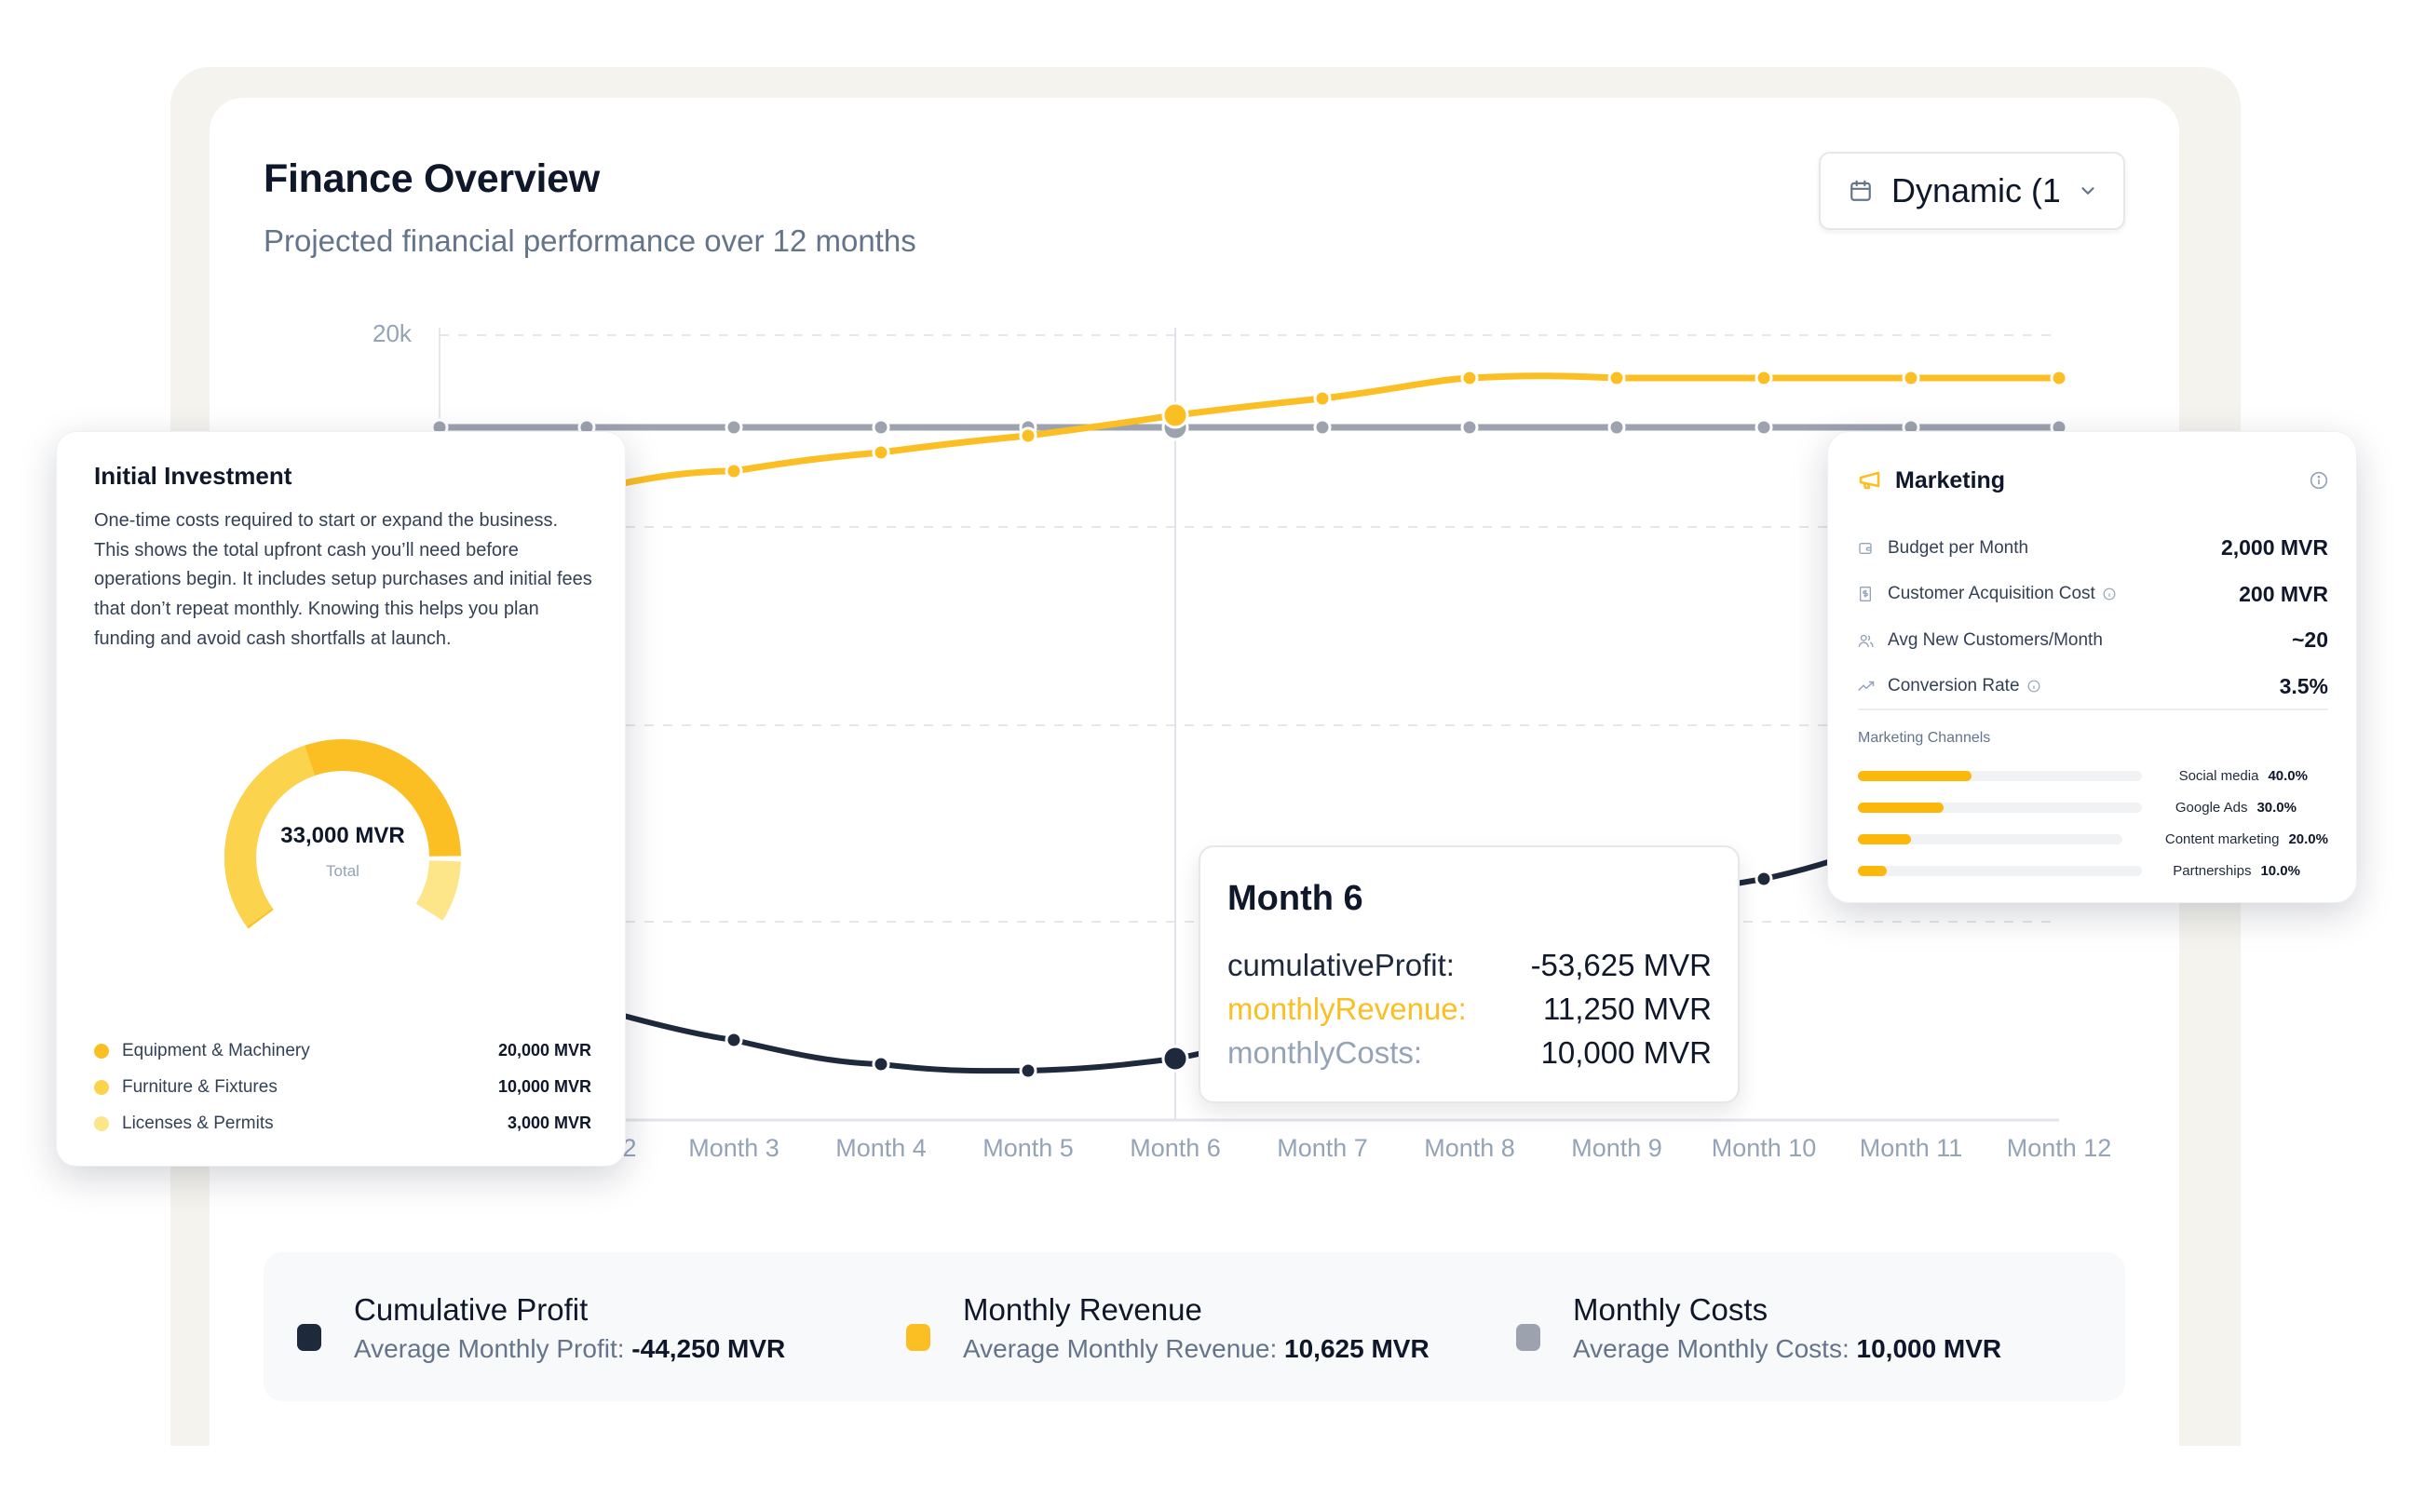  Describe the element at coordinates (1469, 1052) in the screenshot. I see `tooltip-row-costs: monthlyCosts: 10,000 MVR` at that location.